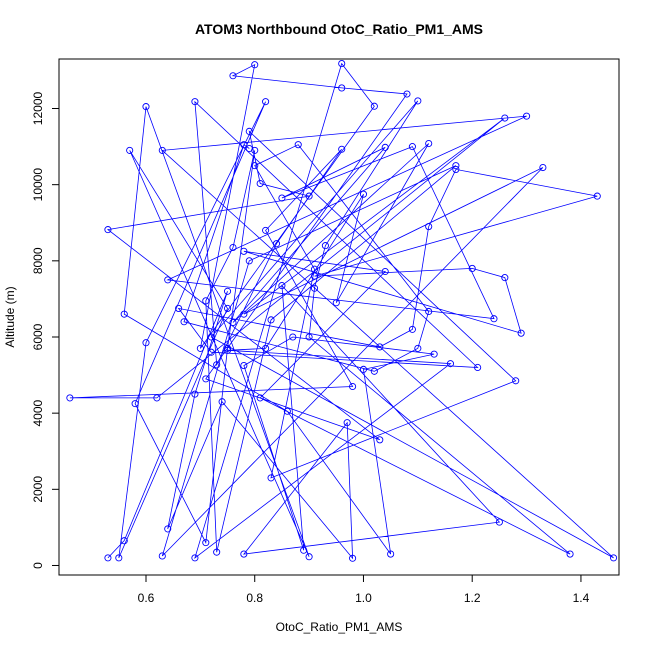  Describe the element at coordinates (364, 589) in the screenshot. I see `x-axis: 0.6 0.8 1.0 1.2 1.4` at that location.